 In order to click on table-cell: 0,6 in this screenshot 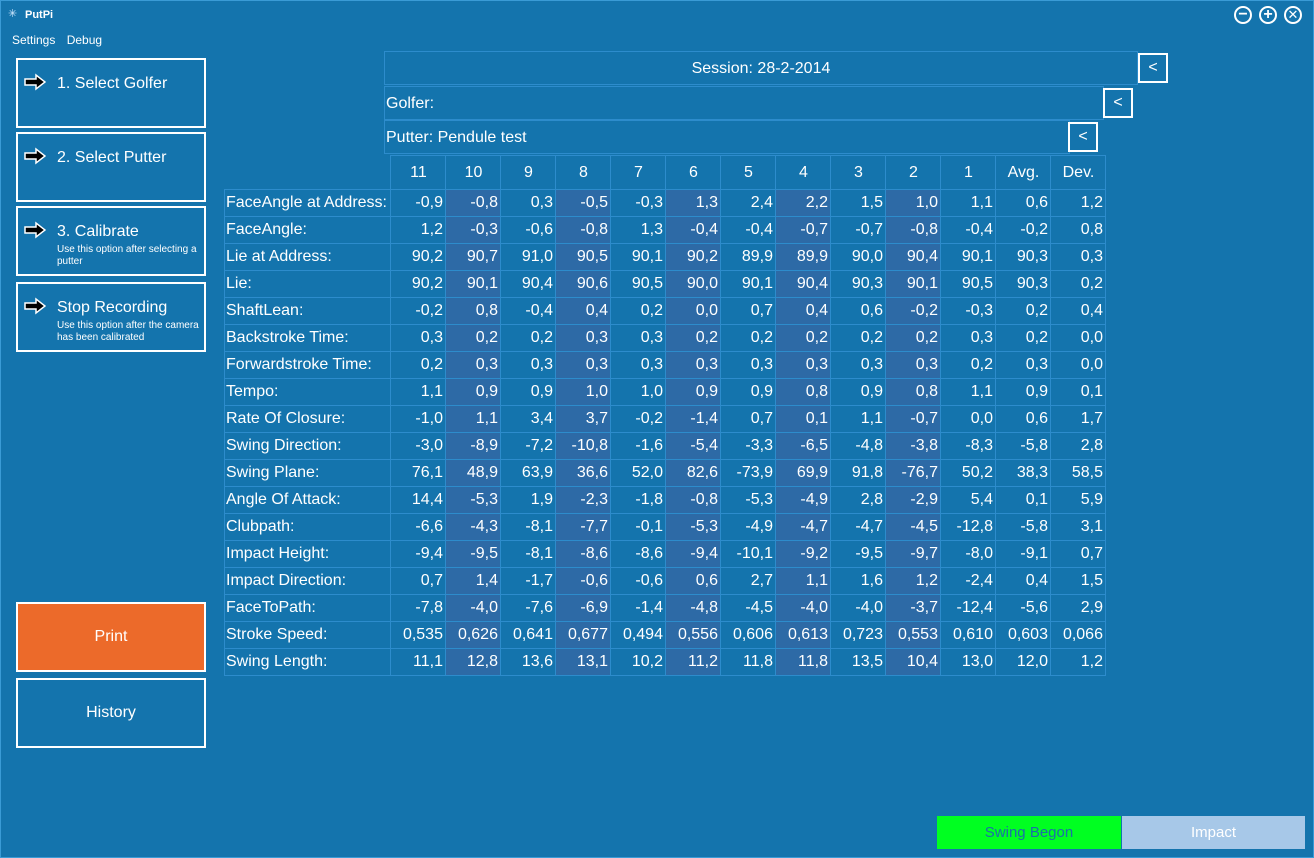, I will do `click(857, 311)`.